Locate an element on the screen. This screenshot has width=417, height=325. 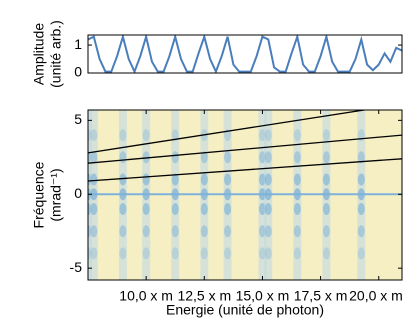
y-tick-label: 5 is located at coordinates (78, 119).